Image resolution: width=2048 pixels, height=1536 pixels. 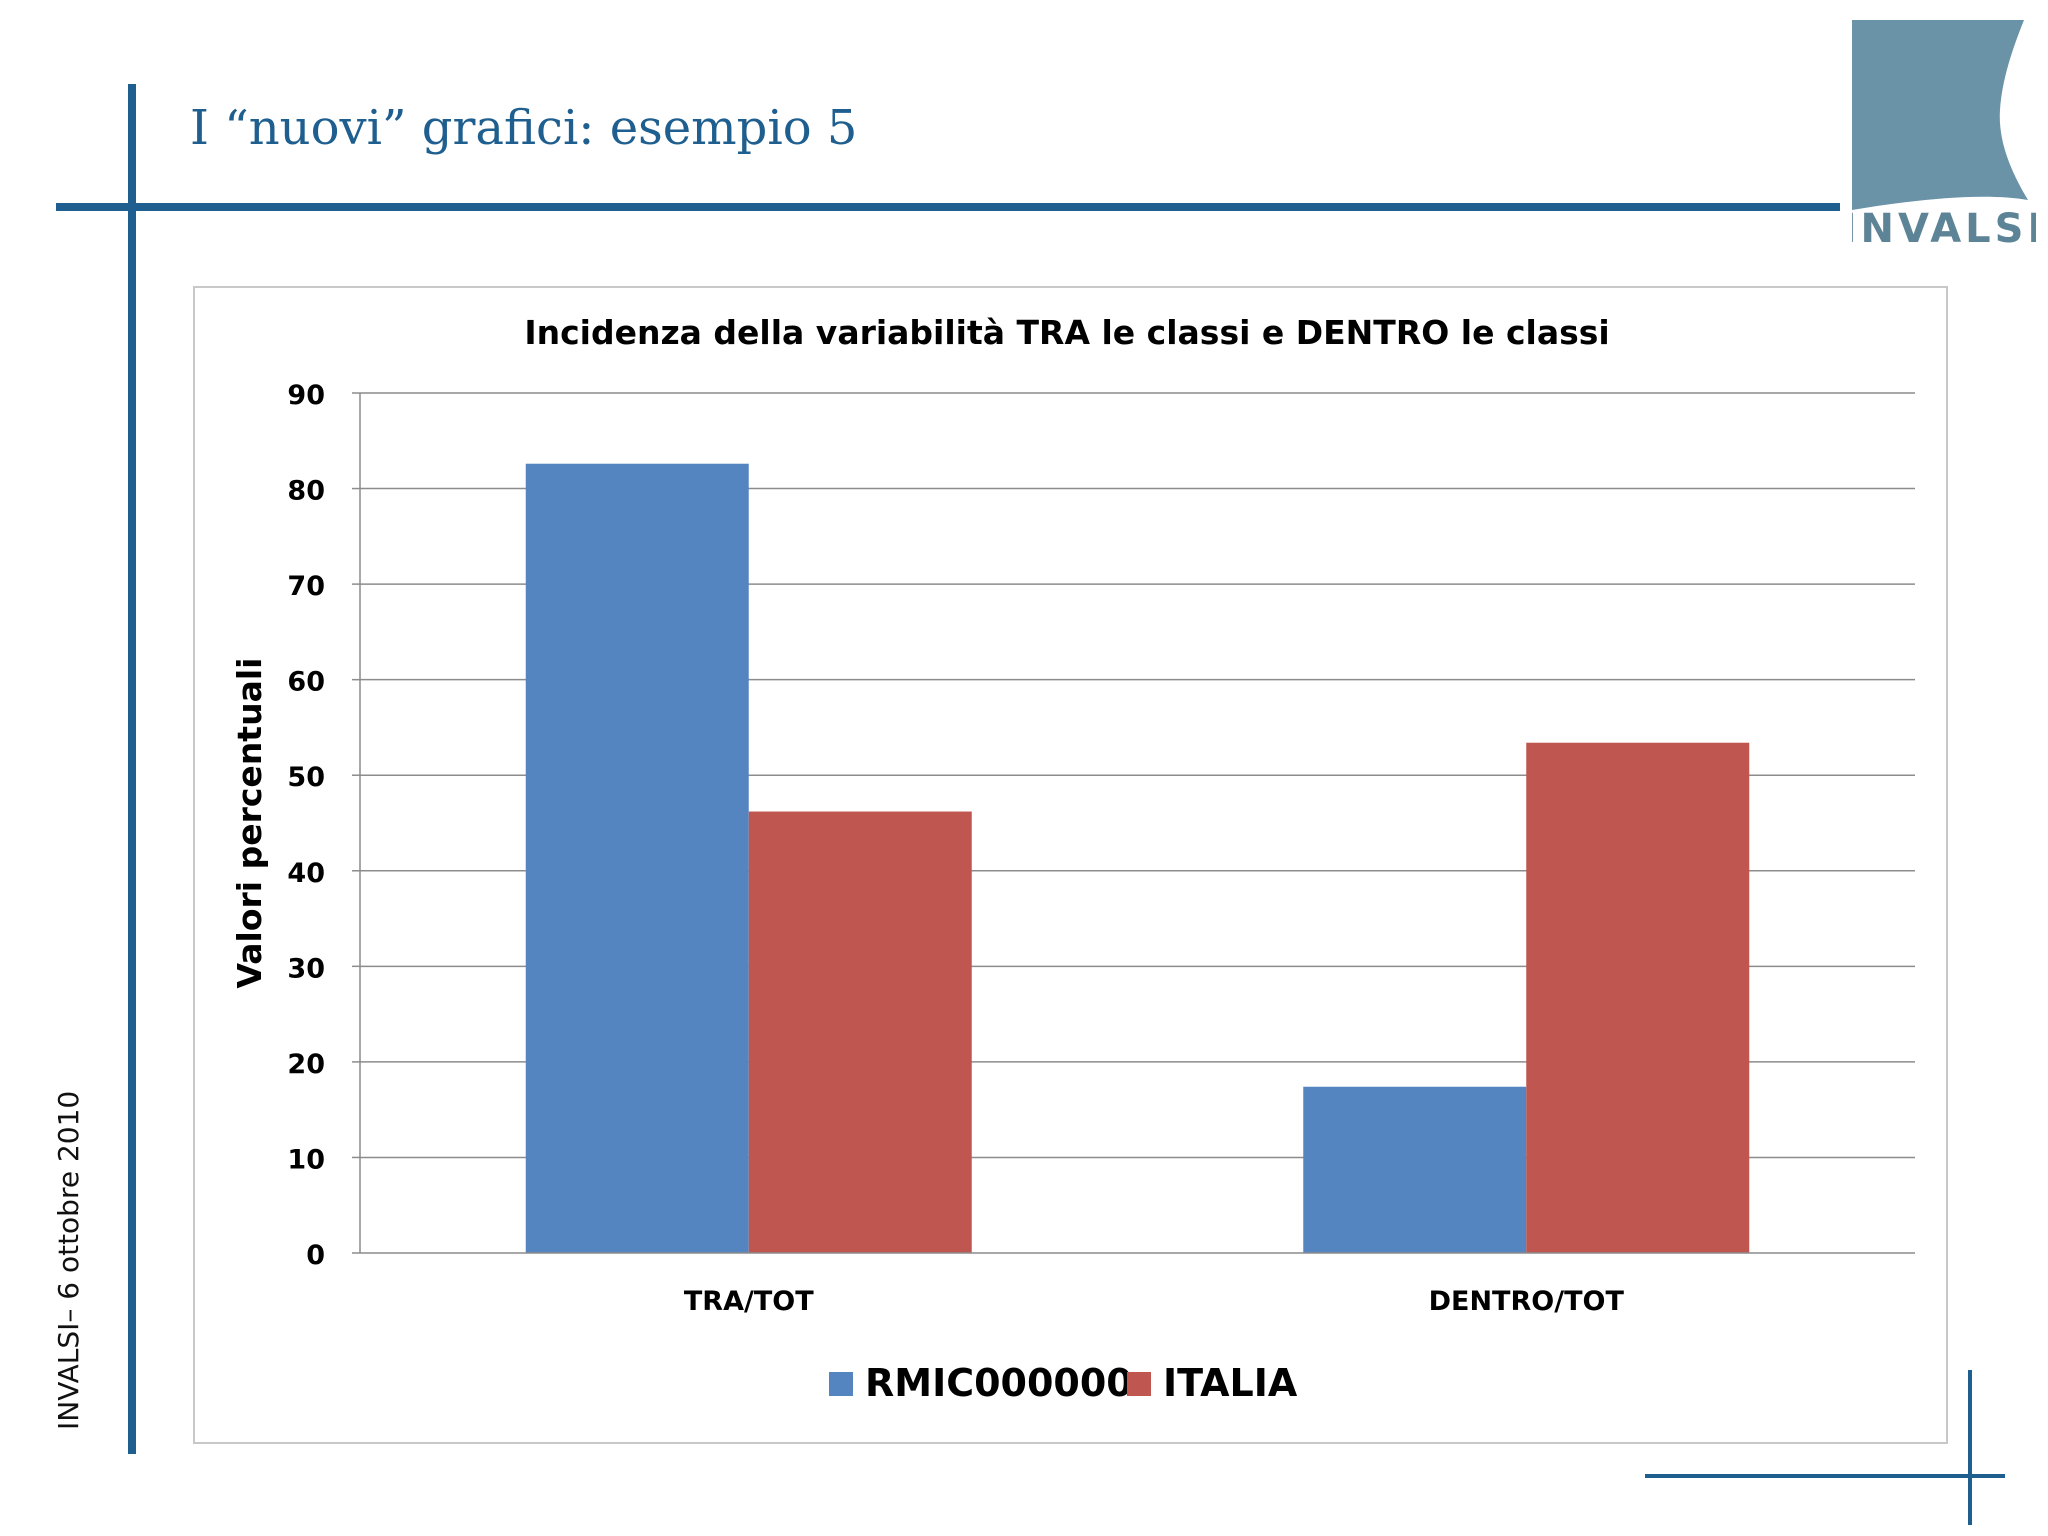 What do you see at coordinates (249, 823) in the screenshot?
I see `y-axis-label: Valori percentuali` at bounding box center [249, 823].